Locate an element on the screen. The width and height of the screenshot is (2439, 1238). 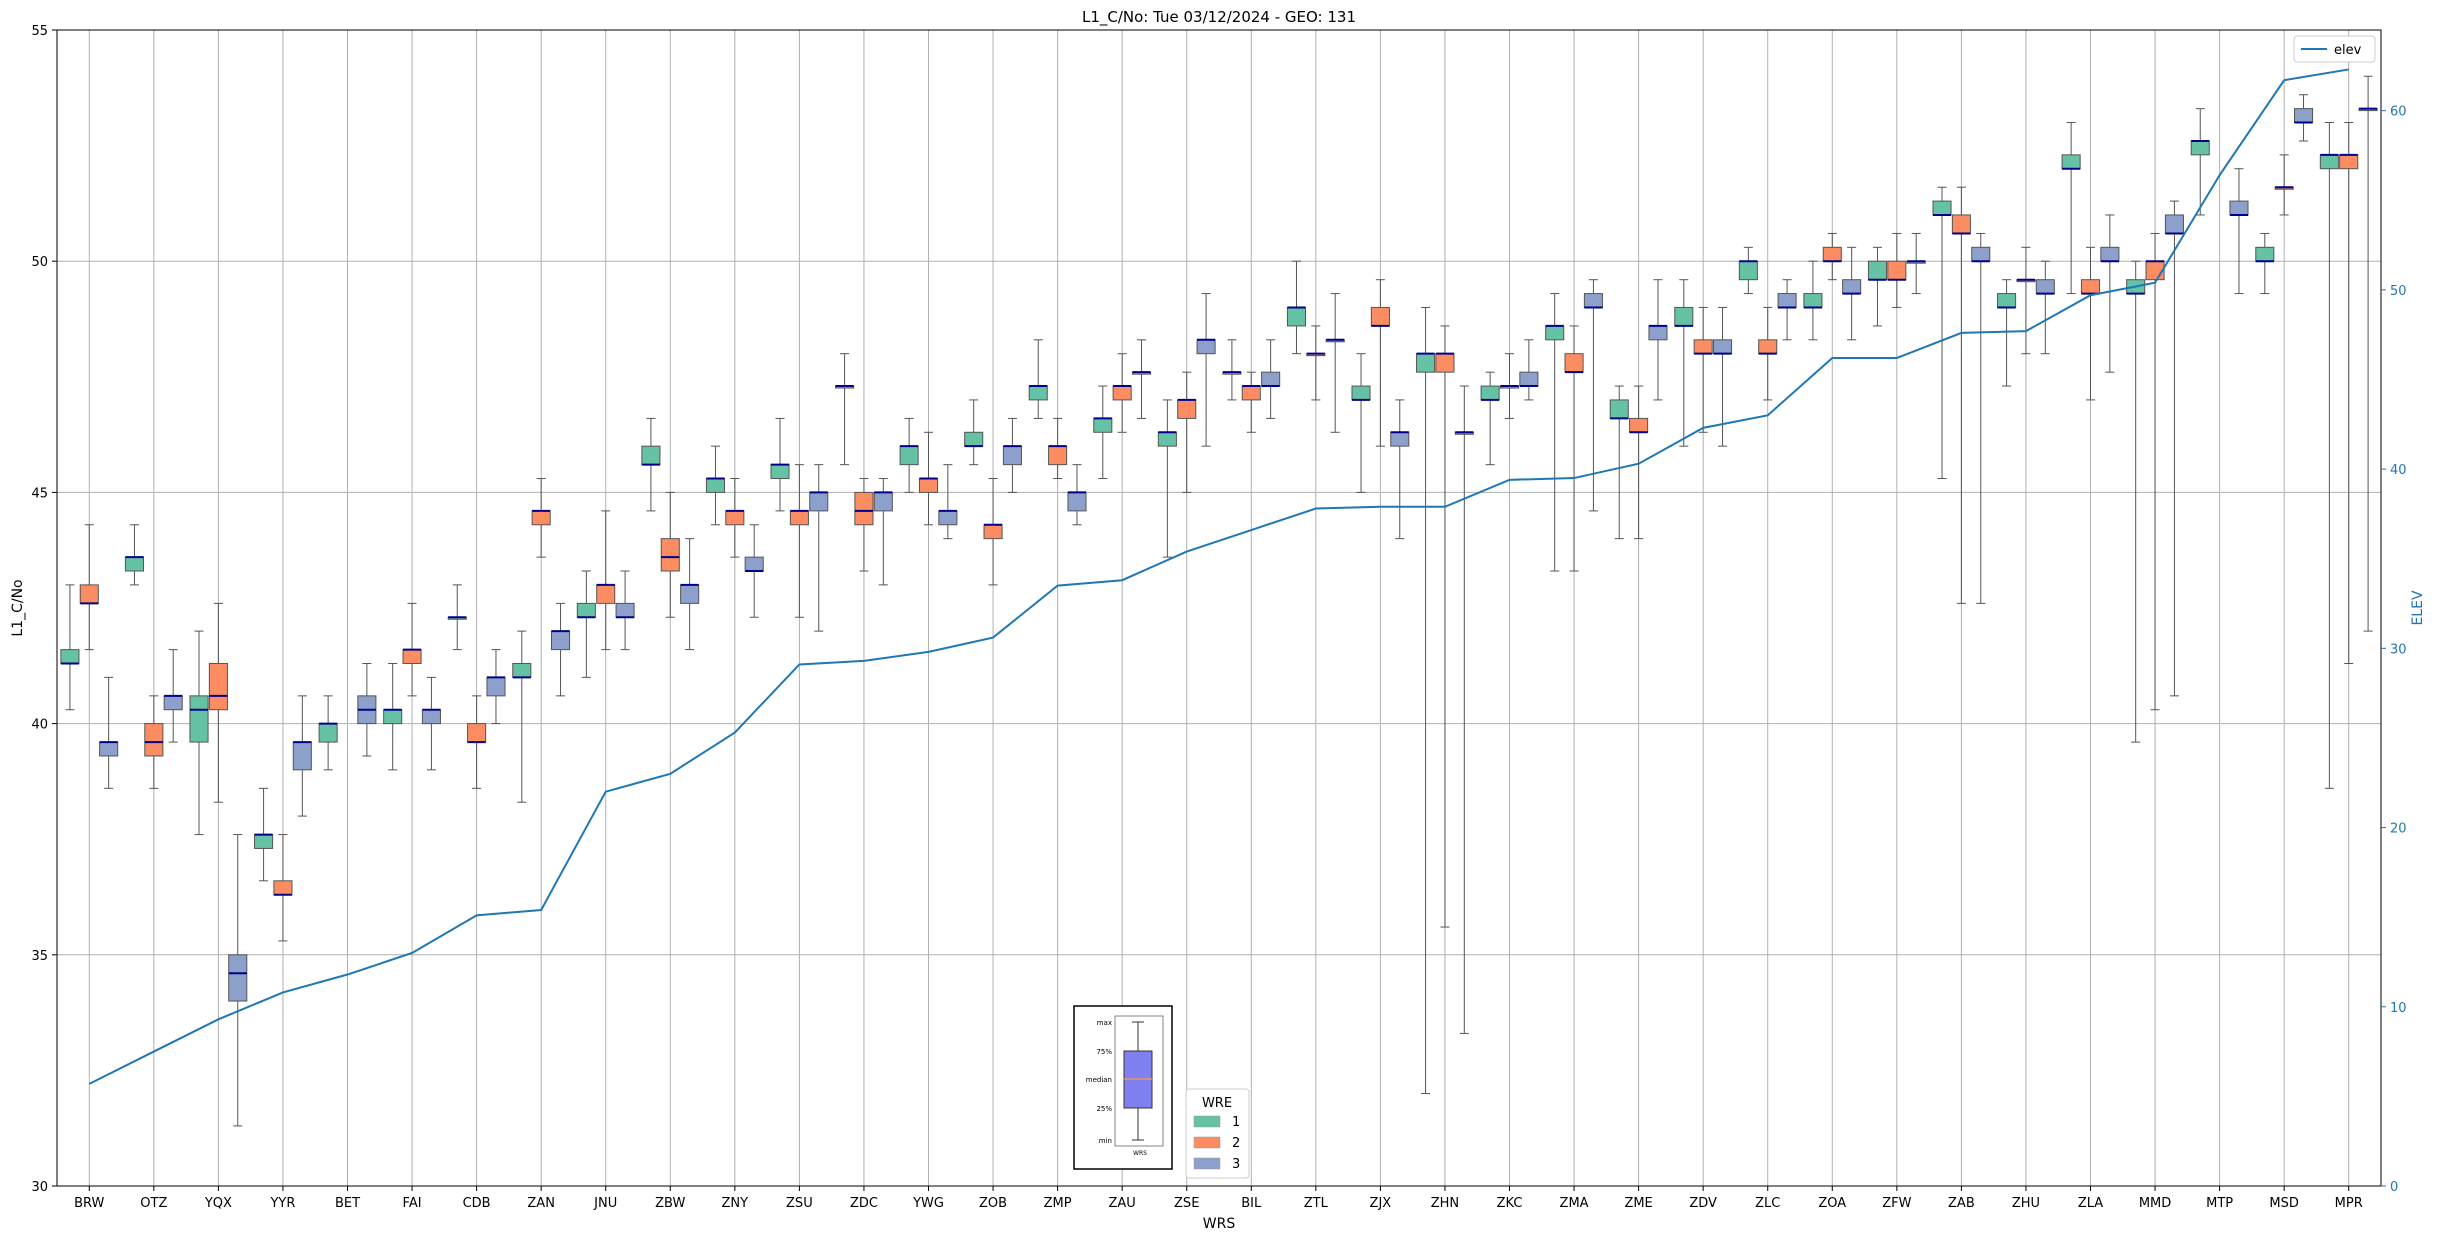
box-ZHU-wre3 is located at coordinates (2045, 307).